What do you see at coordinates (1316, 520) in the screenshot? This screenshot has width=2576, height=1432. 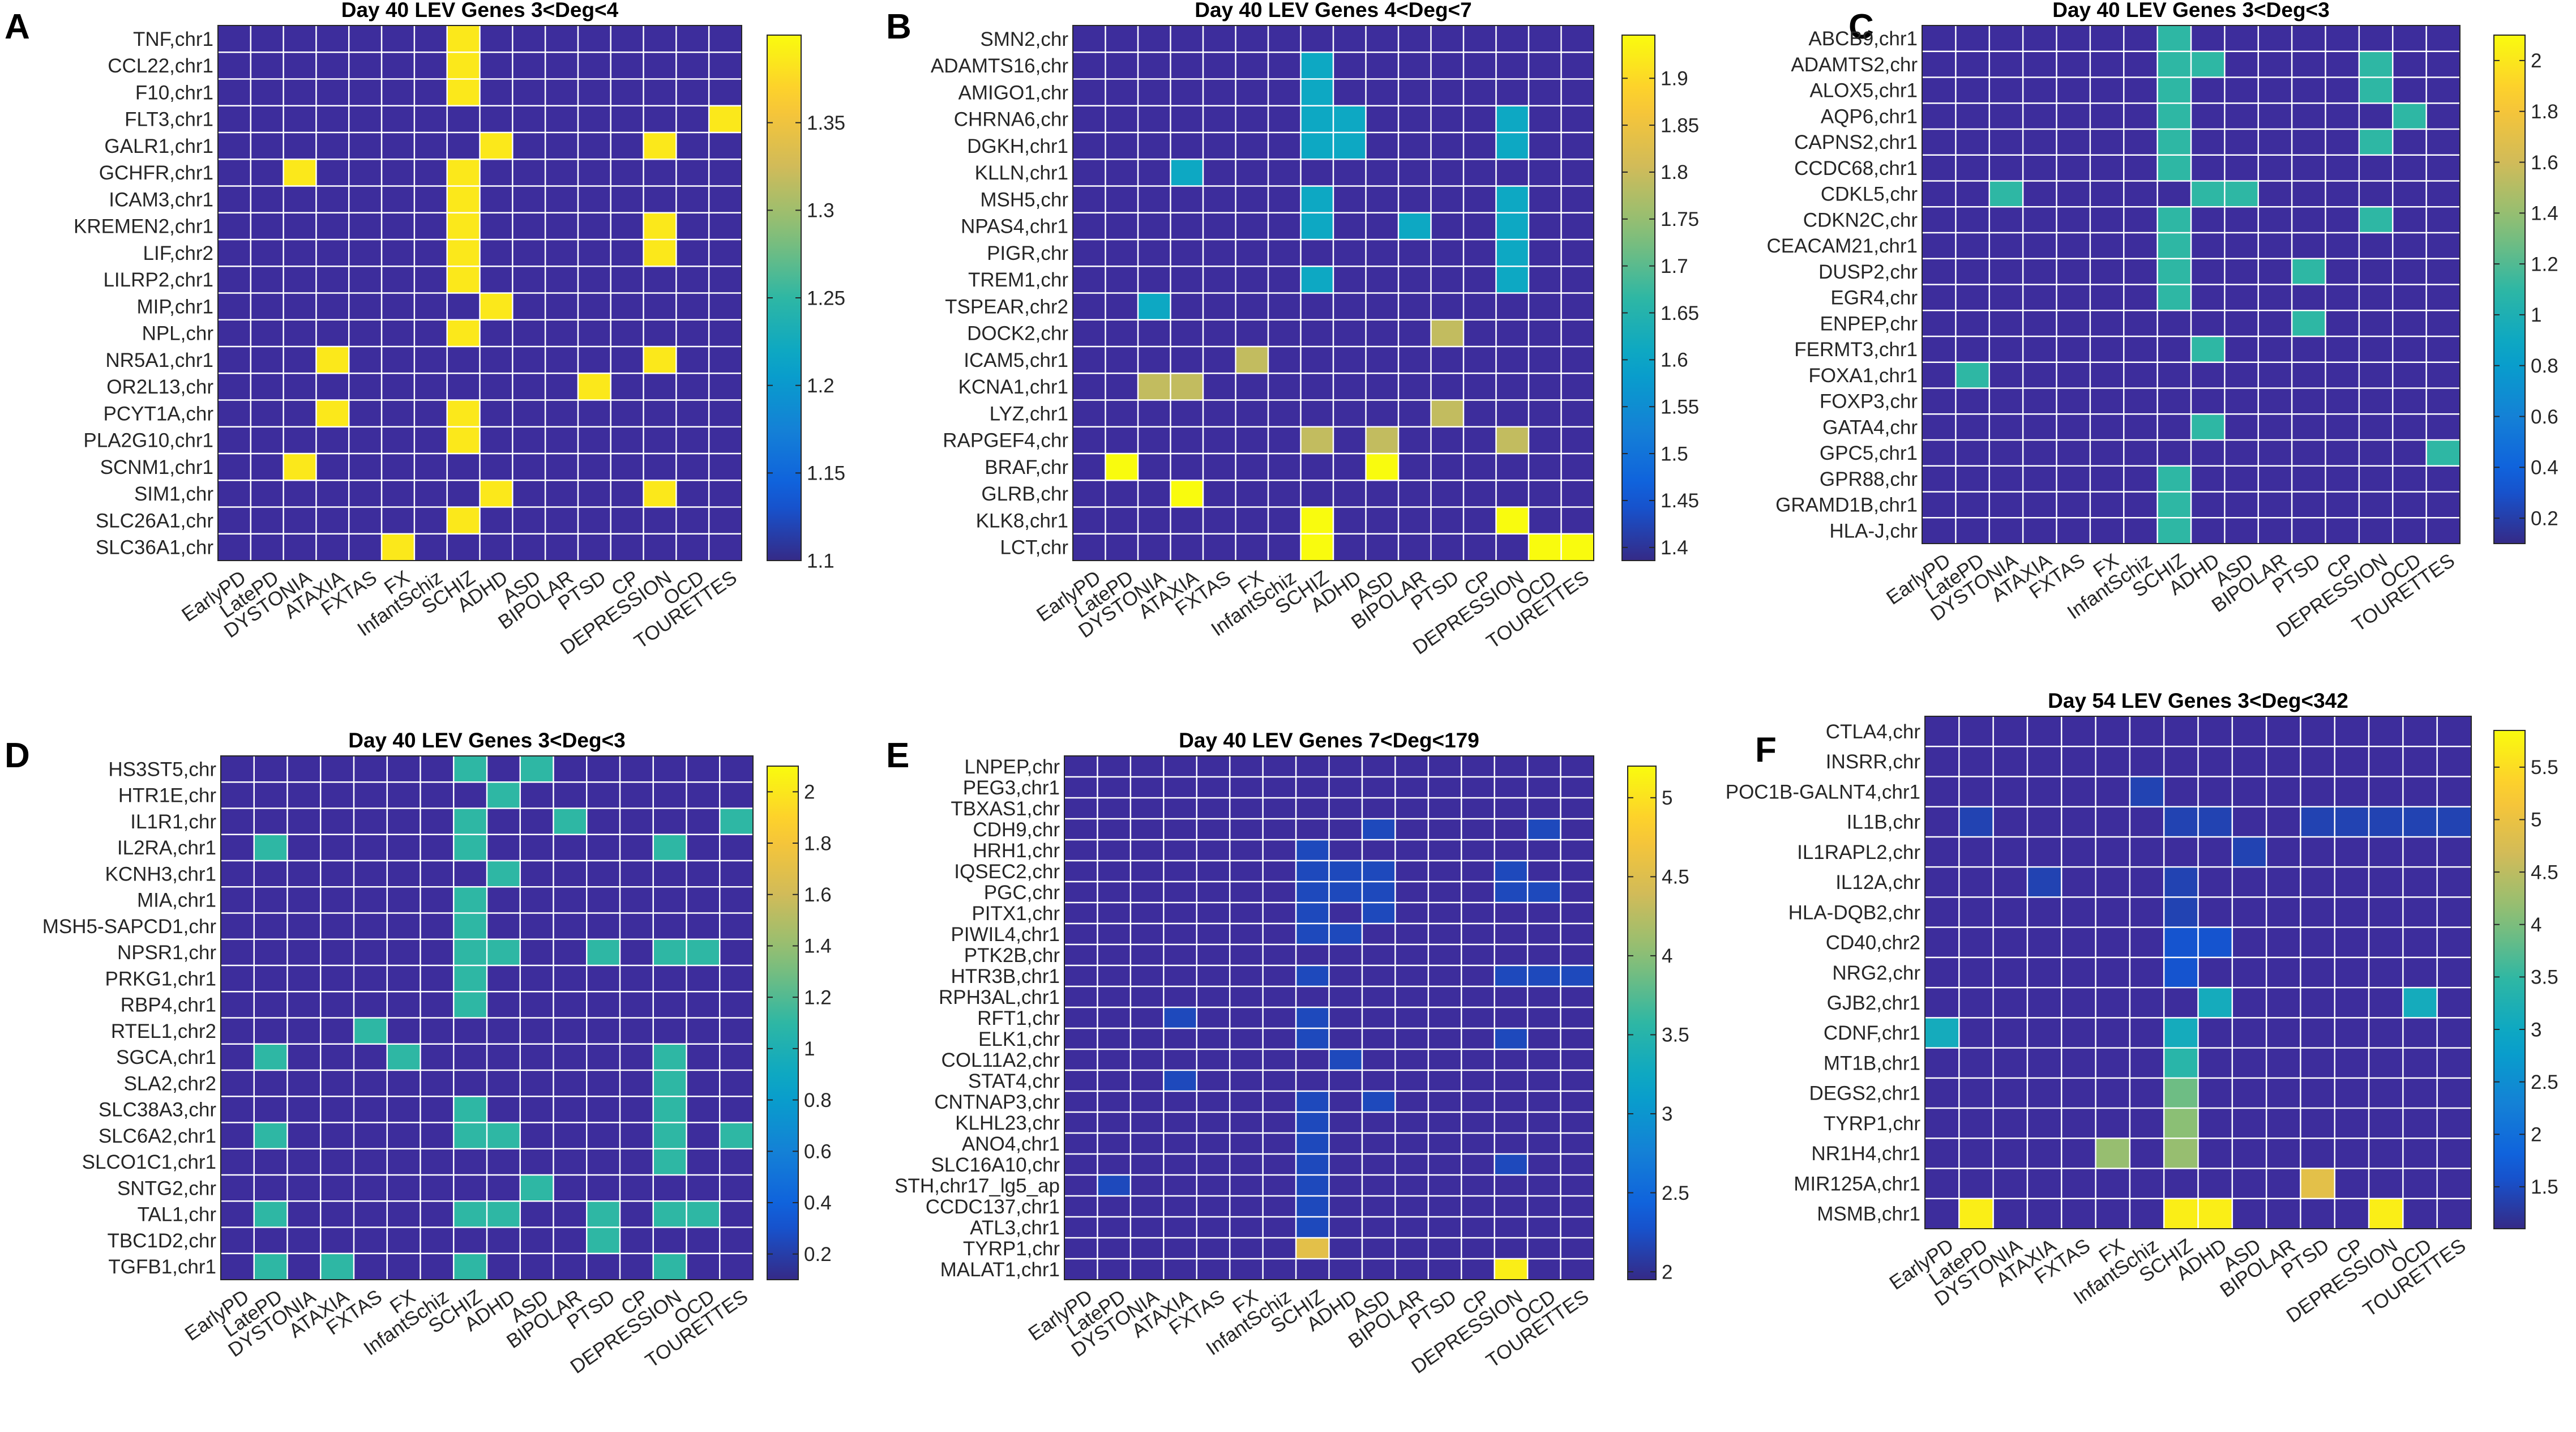 I see `heatmap-cell-klk8-chr1-schiz` at bounding box center [1316, 520].